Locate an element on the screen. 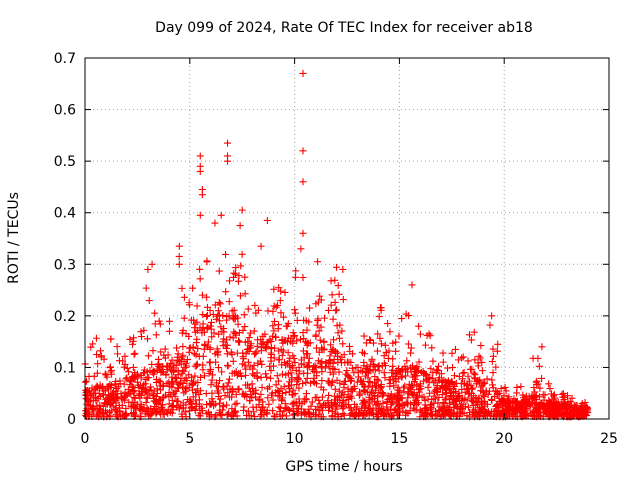 This screenshot has height=480, width=640. y-tick-label: 0.6 is located at coordinates (65, 111).